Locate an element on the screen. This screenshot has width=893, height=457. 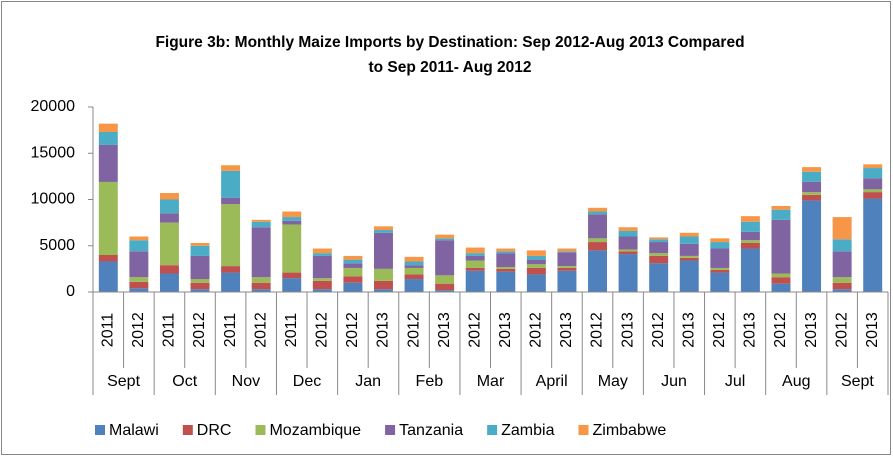
group-label: Feb is located at coordinates (430, 381).